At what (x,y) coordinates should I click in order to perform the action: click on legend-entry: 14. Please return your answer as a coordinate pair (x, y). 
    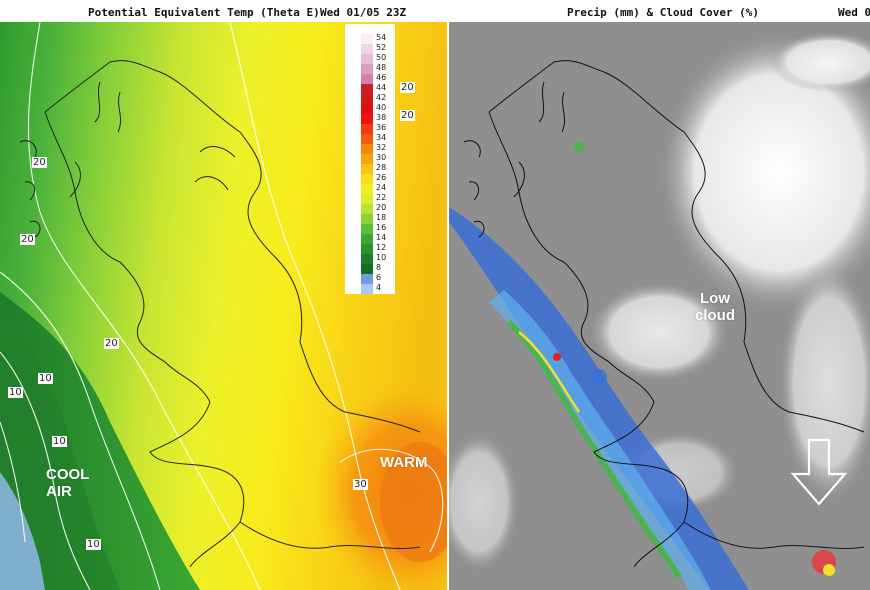
    Looking at the image, I should click on (370, 238).